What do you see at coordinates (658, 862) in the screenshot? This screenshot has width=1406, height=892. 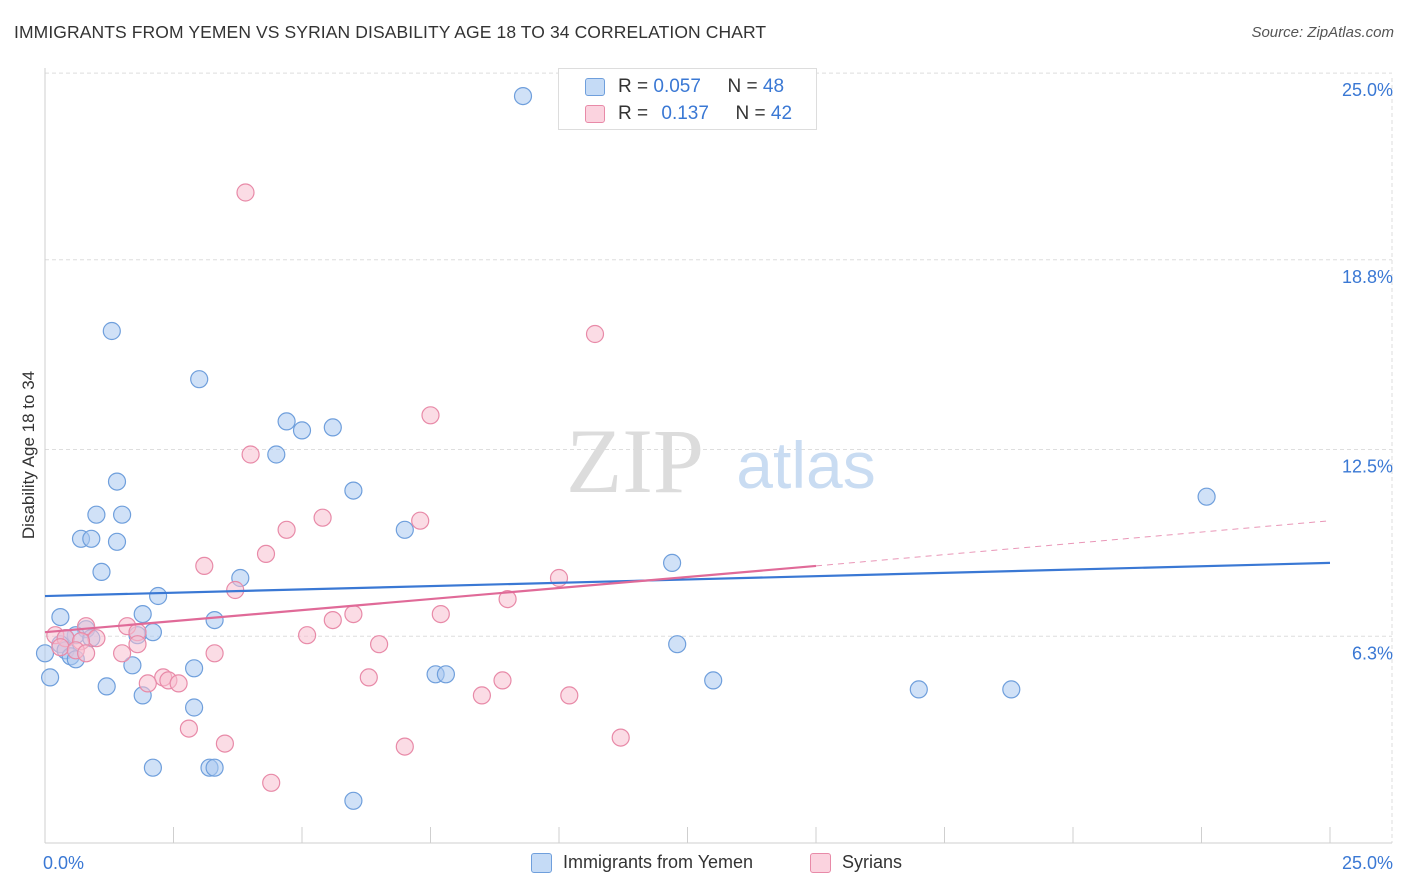 I see `series-label-yemen: Immigrants from Yemen` at bounding box center [658, 862].